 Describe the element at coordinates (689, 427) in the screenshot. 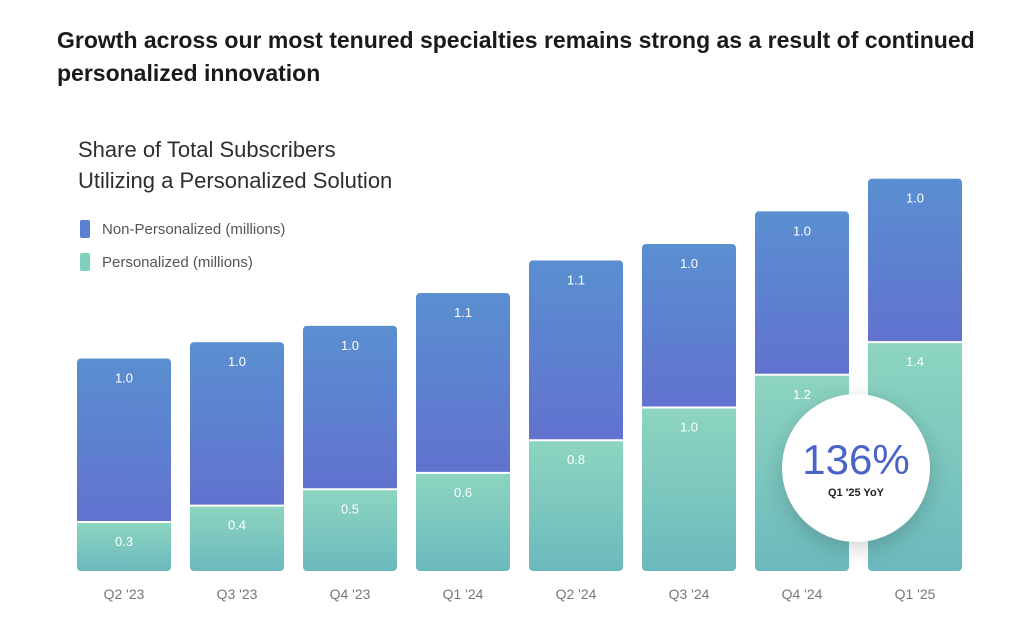

I see `data-label-personalized: 1.0` at that location.